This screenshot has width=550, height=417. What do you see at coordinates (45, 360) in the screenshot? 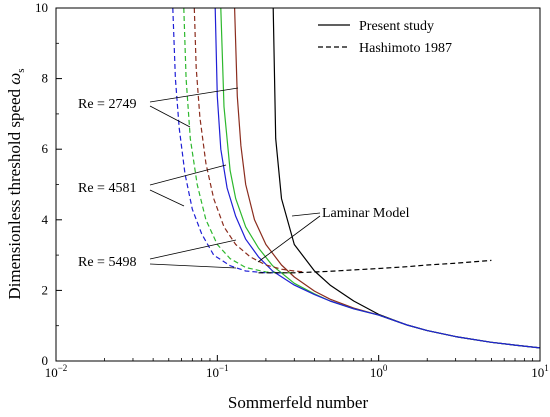
I see `y-tick-label: 0` at bounding box center [45, 360].